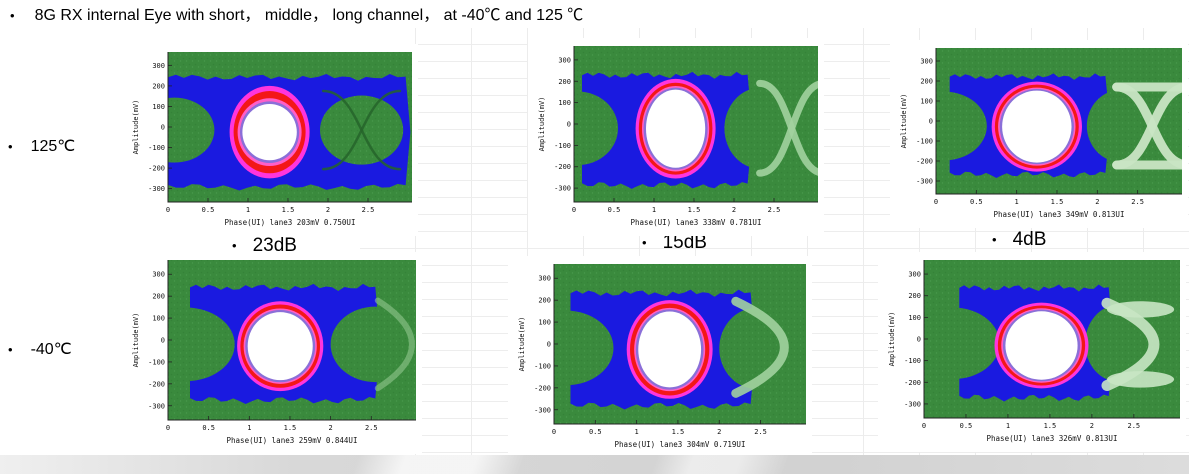 Image resolution: width=1189 pixels, height=474 pixels. What do you see at coordinates (290, 222) in the screenshot?
I see `svg-text: Phase(UI) lane3 203mV 0.750UI` at bounding box center [290, 222].